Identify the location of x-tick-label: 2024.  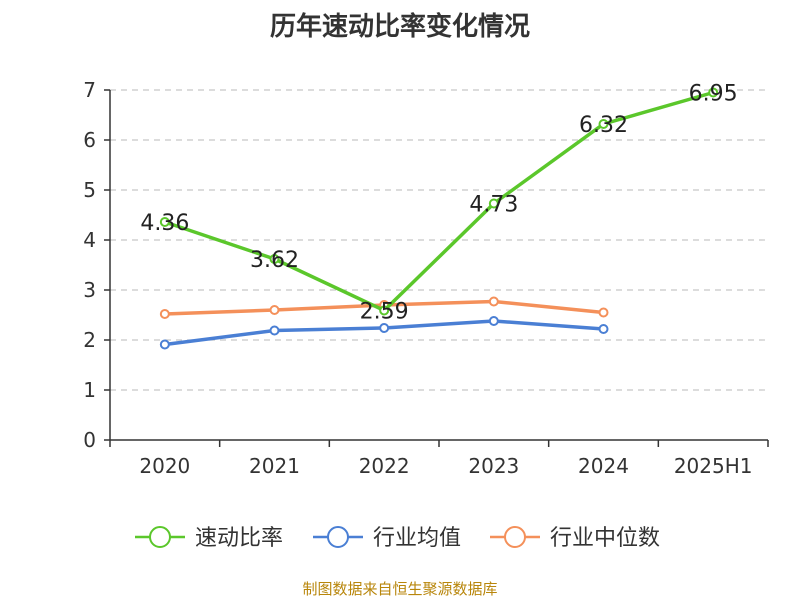
(603, 466).